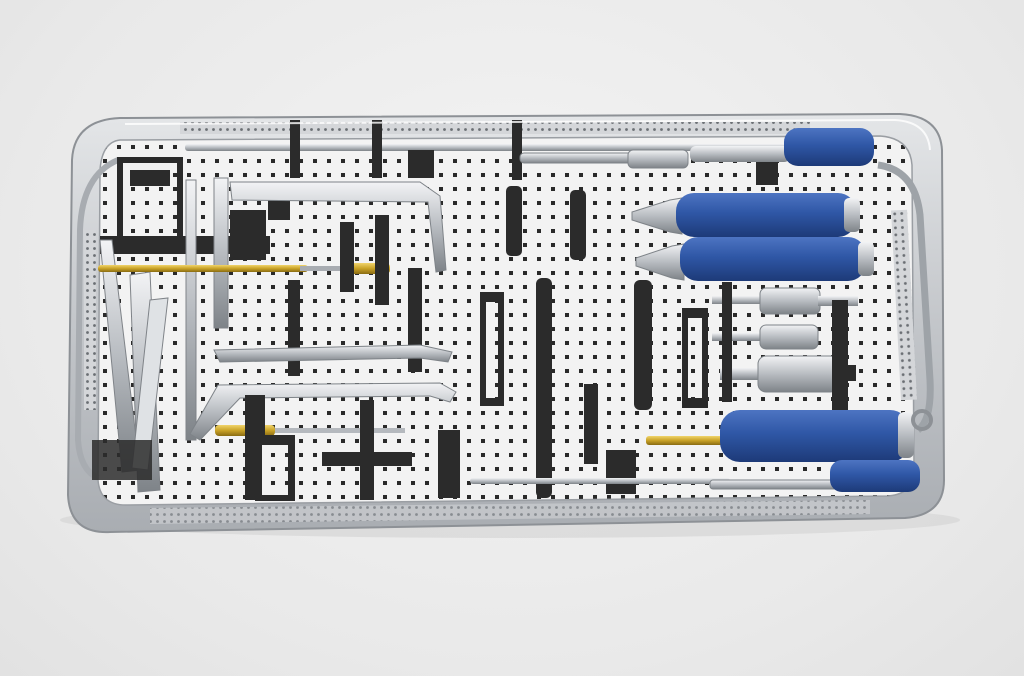 Image resolution: width=1024 pixels, height=676 pixels. What do you see at coordinates (440, 448) in the screenshot?
I see `lower-left-bracket-group` at bounding box center [440, 448].